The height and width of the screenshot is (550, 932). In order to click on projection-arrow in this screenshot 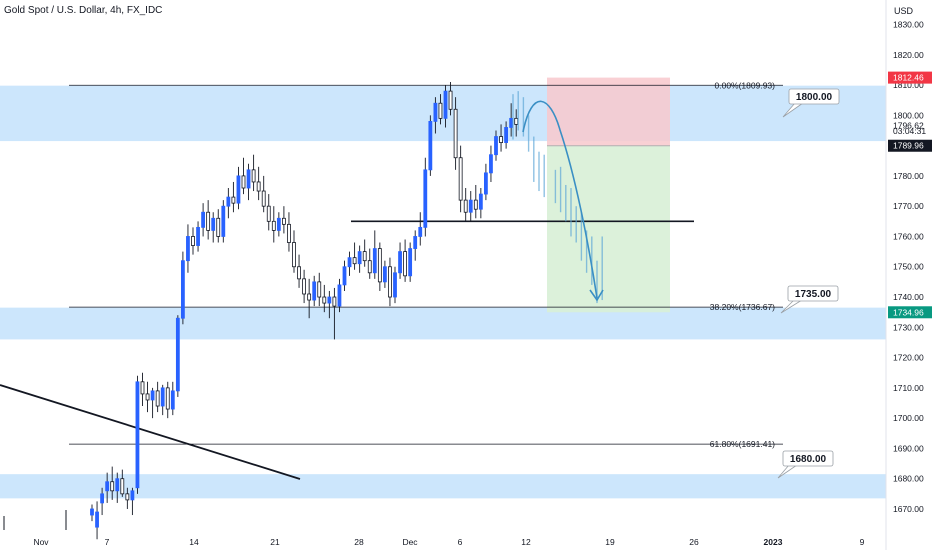, I will do `click(560, 199)`.